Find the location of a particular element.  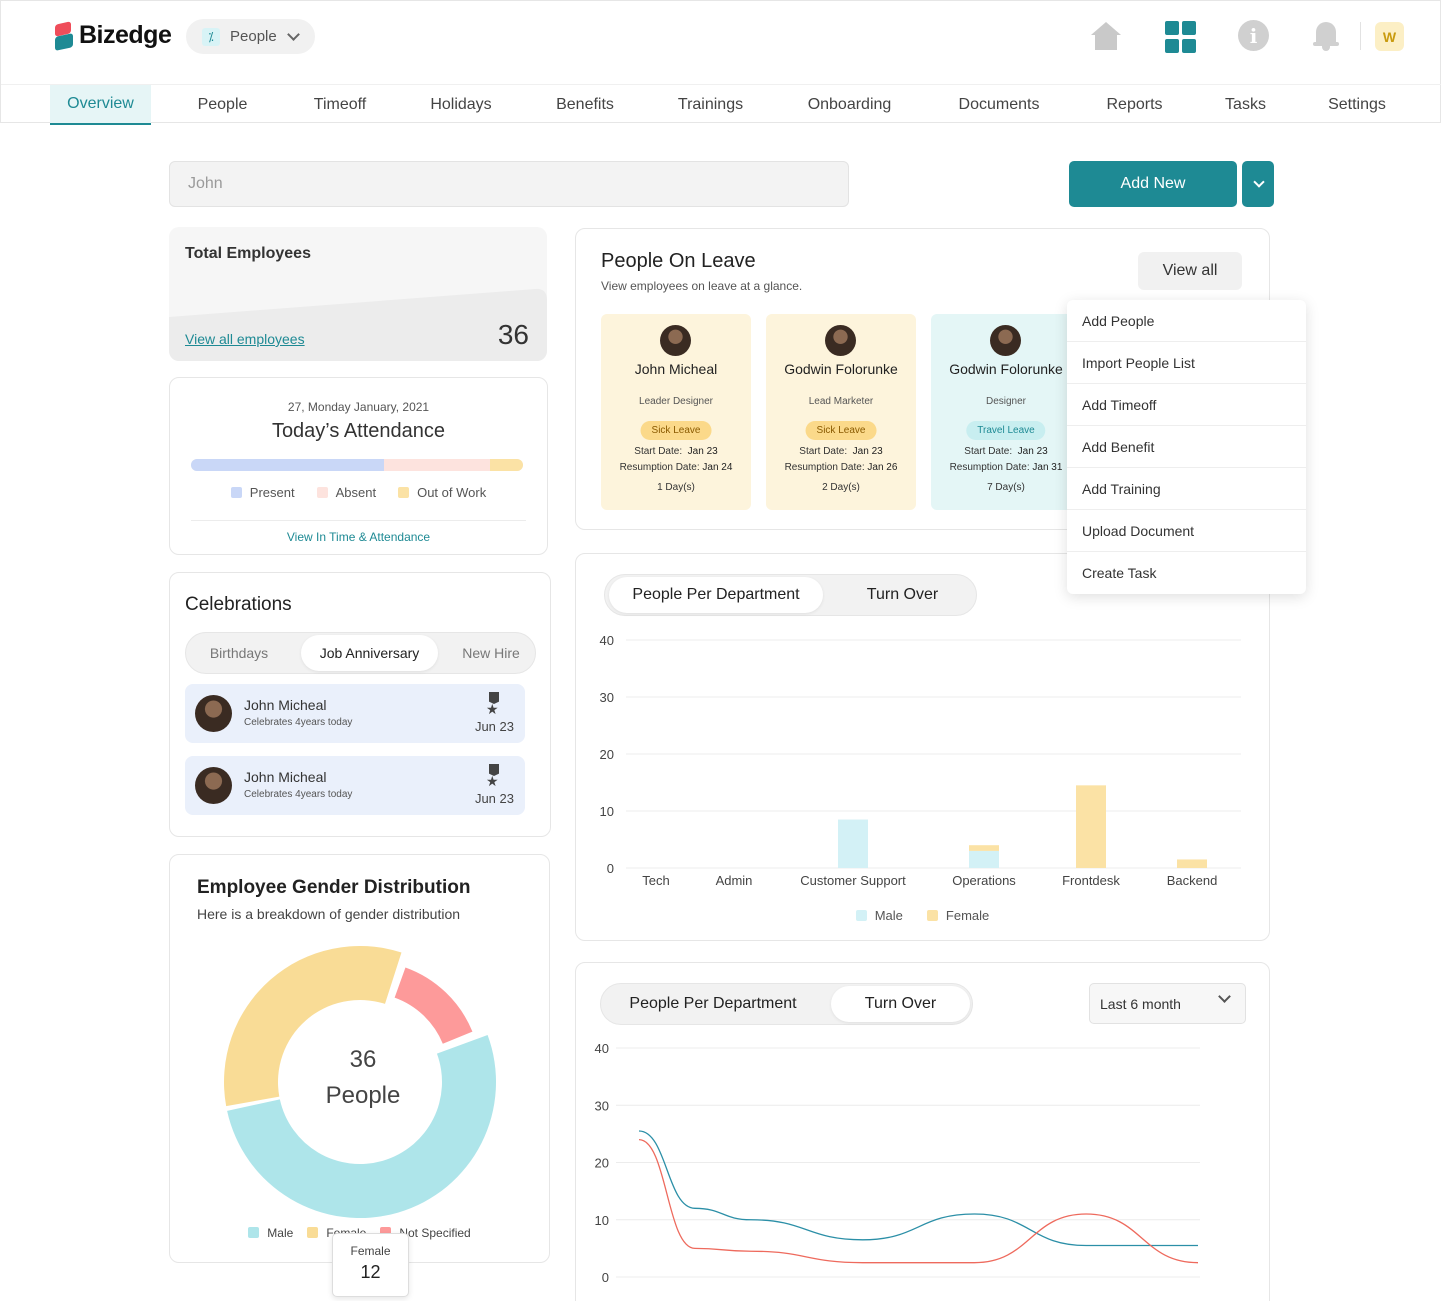

period-select: Last 6 month is located at coordinates (1167, 1003).